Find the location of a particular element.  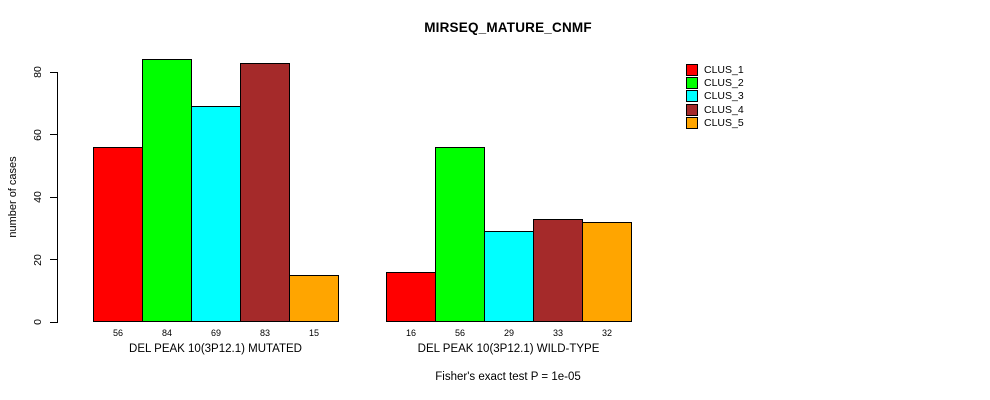

bar-value-label: 15 is located at coordinates (314, 333).